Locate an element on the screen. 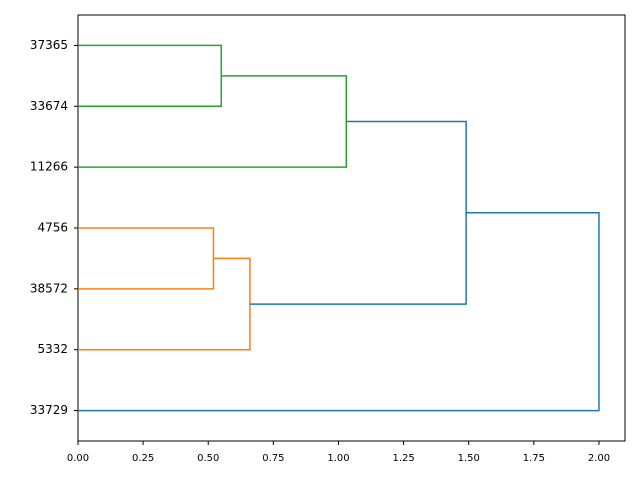 The image size is (640, 480). leaf-label: 4756 is located at coordinates (52, 228).